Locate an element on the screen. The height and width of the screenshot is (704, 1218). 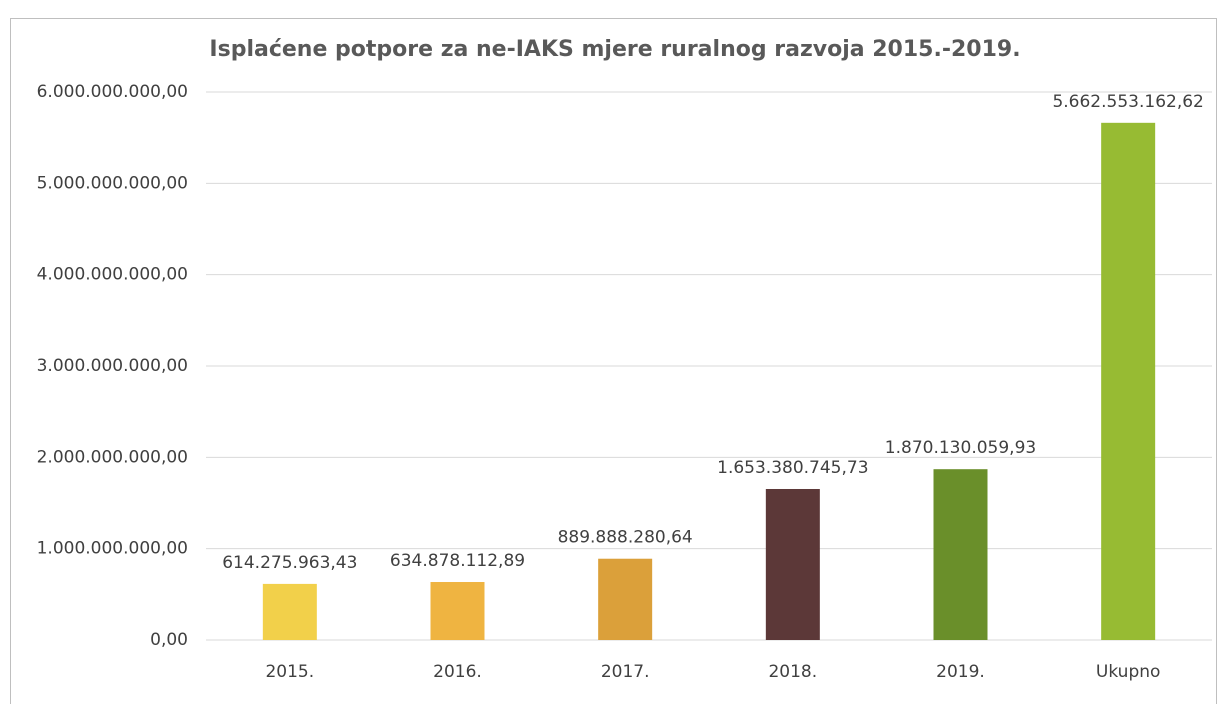
data-label: 1.870.130.059,93 is located at coordinates (960, 448).